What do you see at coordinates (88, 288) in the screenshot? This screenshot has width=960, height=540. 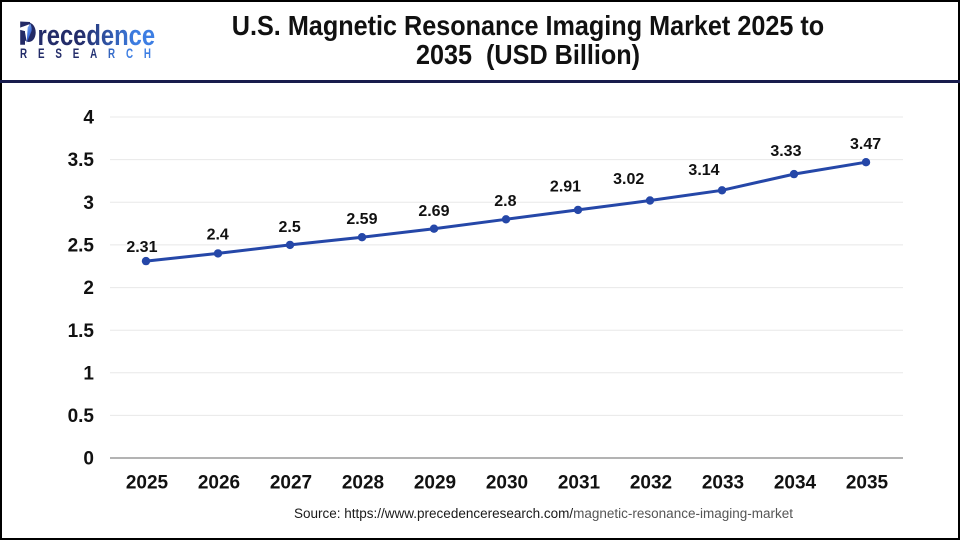 I see `svg-text: 2` at bounding box center [88, 288].